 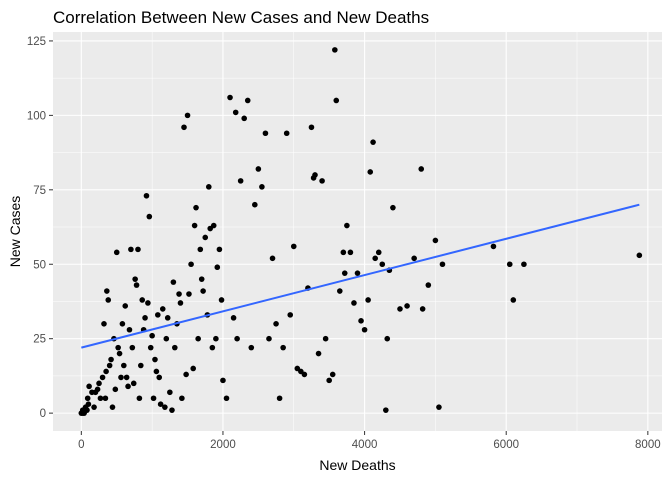 I want to click on x-tick-label: 4000, so click(x=365, y=445).